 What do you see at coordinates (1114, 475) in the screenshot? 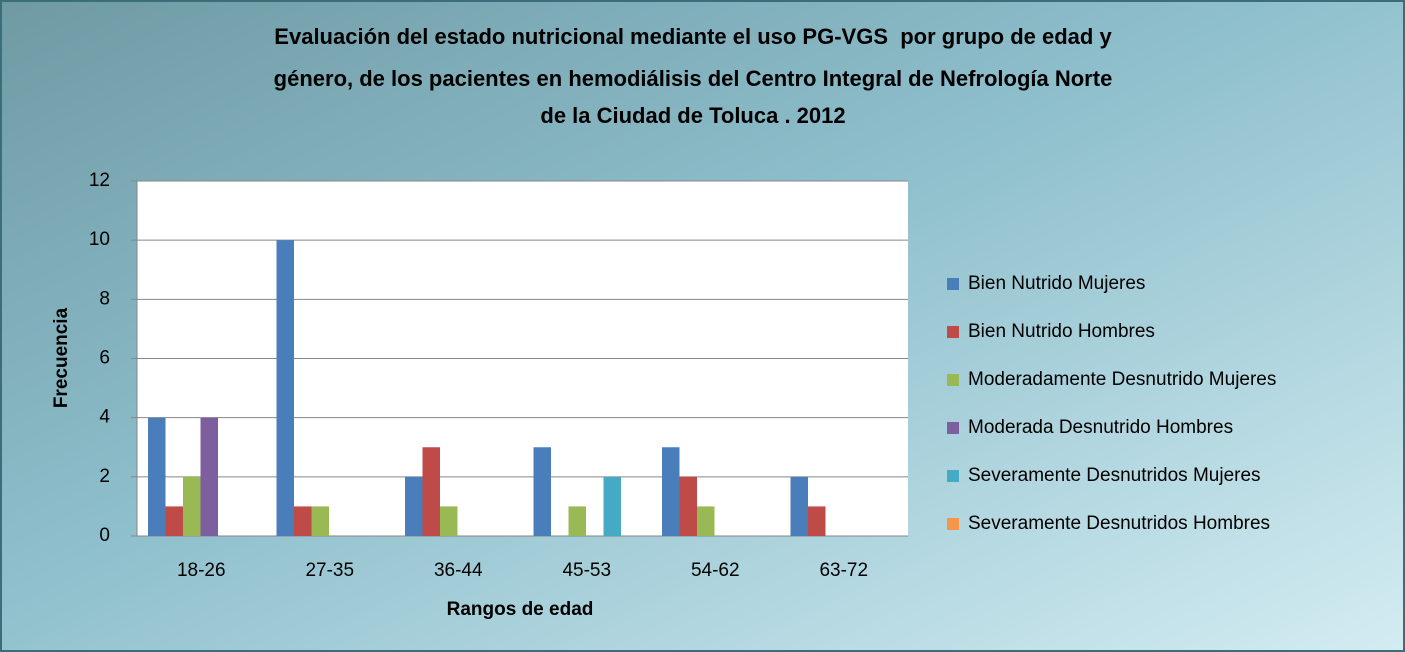
I see `legend-label: Severamente Desnutridos Mujeres` at bounding box center [1114, 475].